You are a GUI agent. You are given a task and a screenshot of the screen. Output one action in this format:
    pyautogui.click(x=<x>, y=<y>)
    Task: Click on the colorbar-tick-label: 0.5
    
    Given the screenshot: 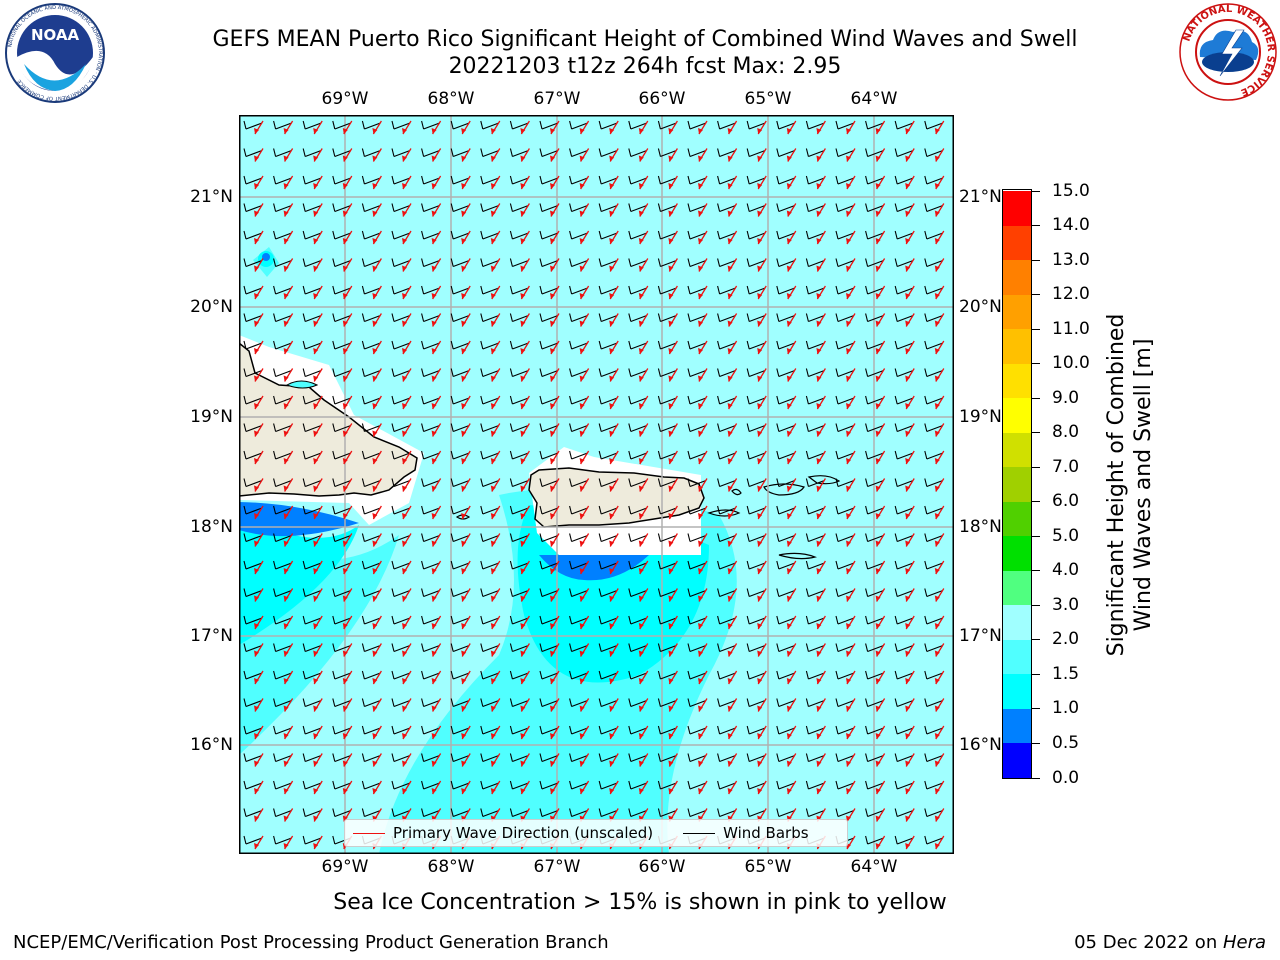 What is the action you would take?
    pyautogui.click(x=1066, y=742)
    